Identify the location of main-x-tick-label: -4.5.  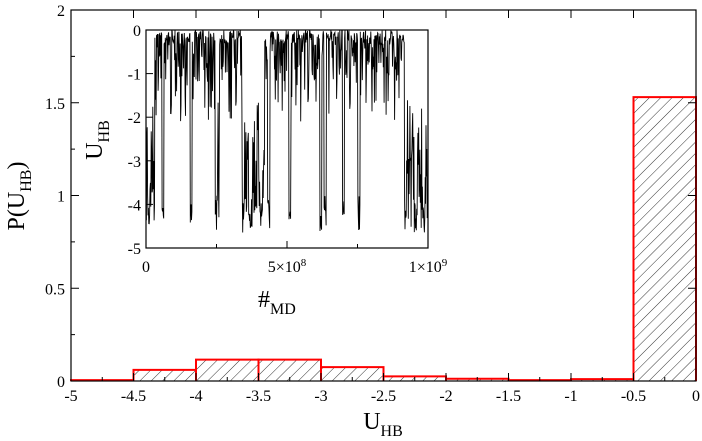
(133, 396).